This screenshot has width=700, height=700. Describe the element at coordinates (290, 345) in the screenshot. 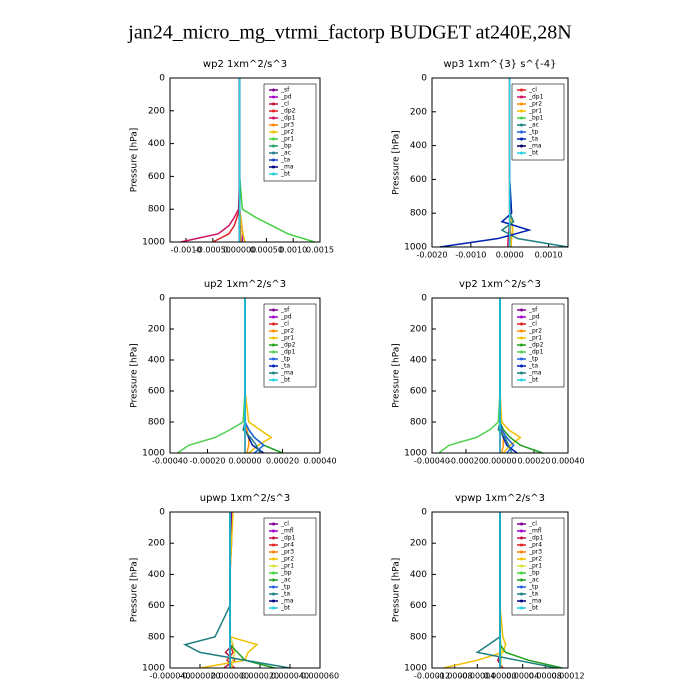

I see `legend: _sf_pd_cl_pr2_pr1_dp2_dp1_tp_ta_ma_bt` at that location.